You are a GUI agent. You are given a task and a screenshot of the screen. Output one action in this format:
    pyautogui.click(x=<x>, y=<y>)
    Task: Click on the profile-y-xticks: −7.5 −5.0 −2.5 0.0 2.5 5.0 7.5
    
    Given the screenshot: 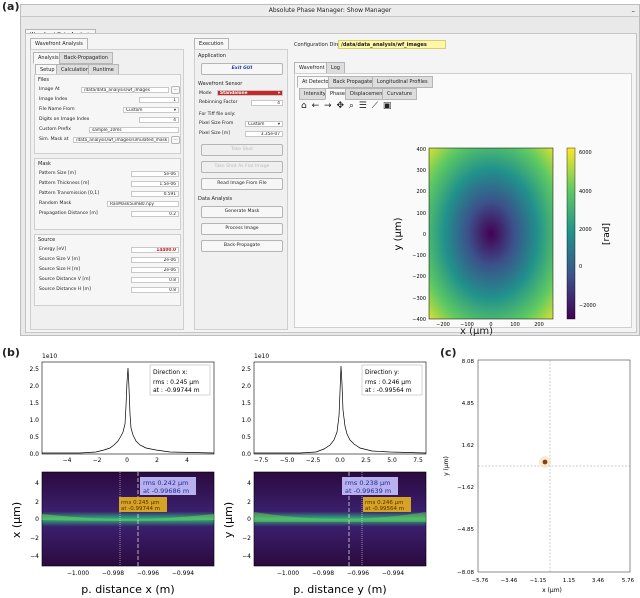 What is the action you would take?
    pyautogui.click(x=338, y=460)
    